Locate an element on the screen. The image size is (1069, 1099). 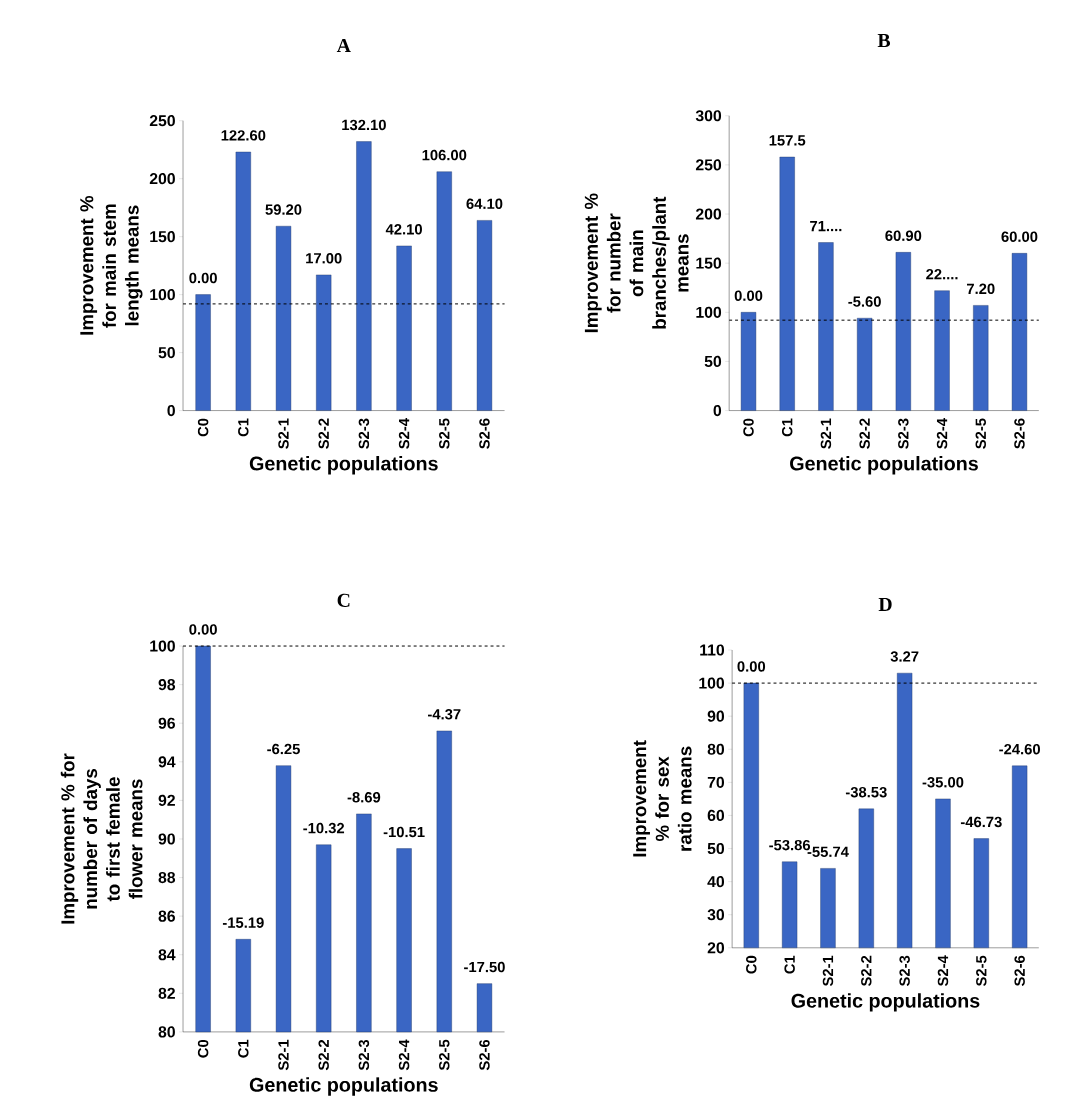
annotation: -38.53 is located at coordinates (866, 792).